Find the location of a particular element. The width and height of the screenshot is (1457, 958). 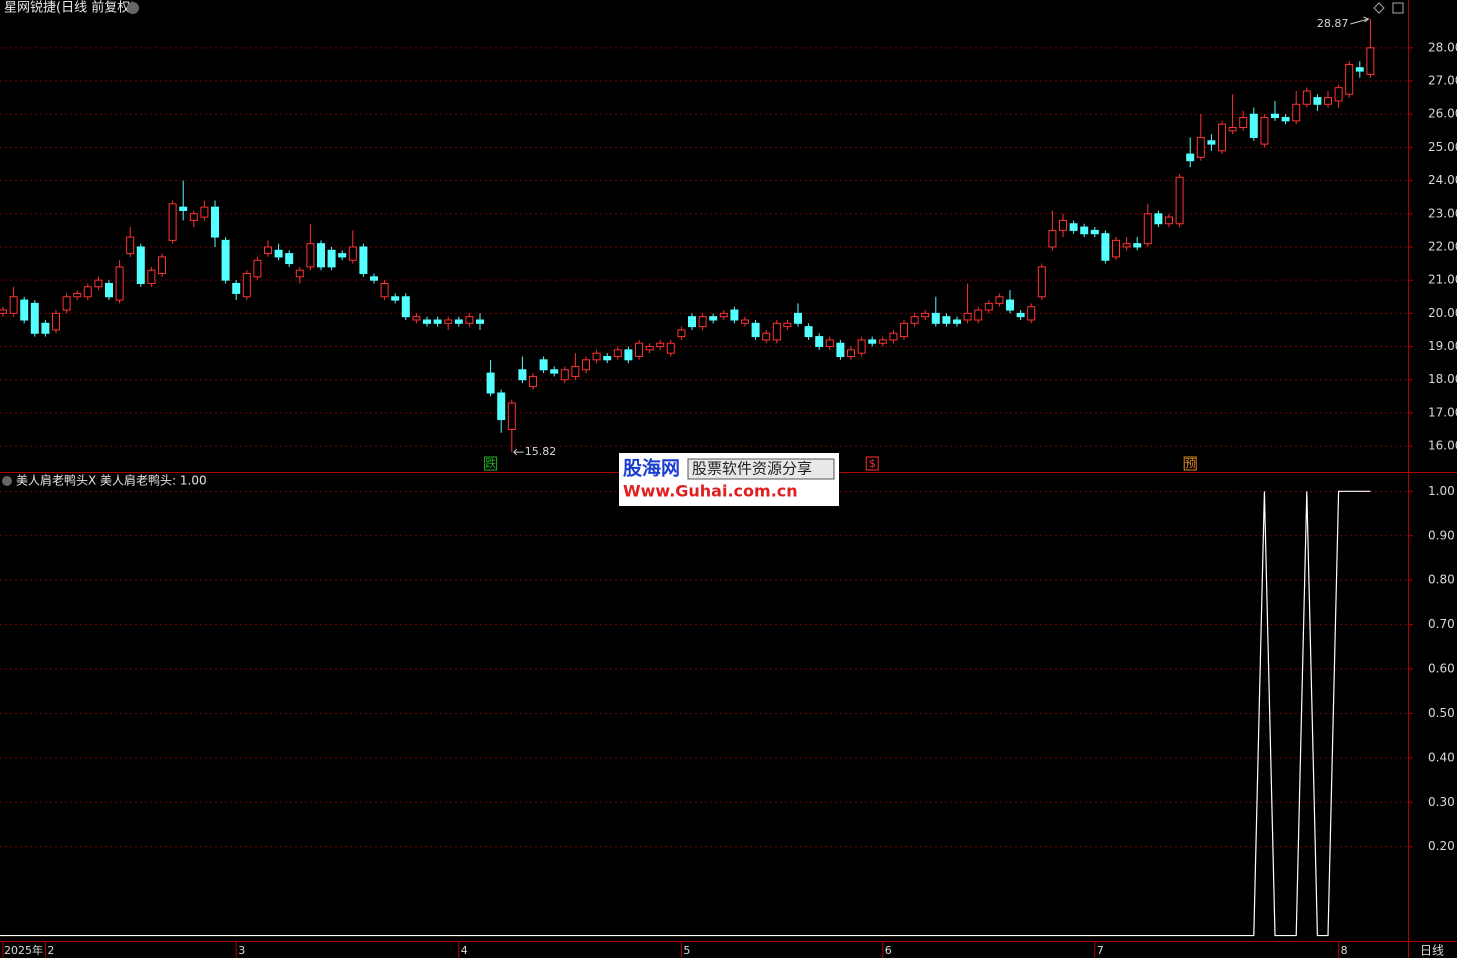

window-button is located at coordinates (1398, 8).